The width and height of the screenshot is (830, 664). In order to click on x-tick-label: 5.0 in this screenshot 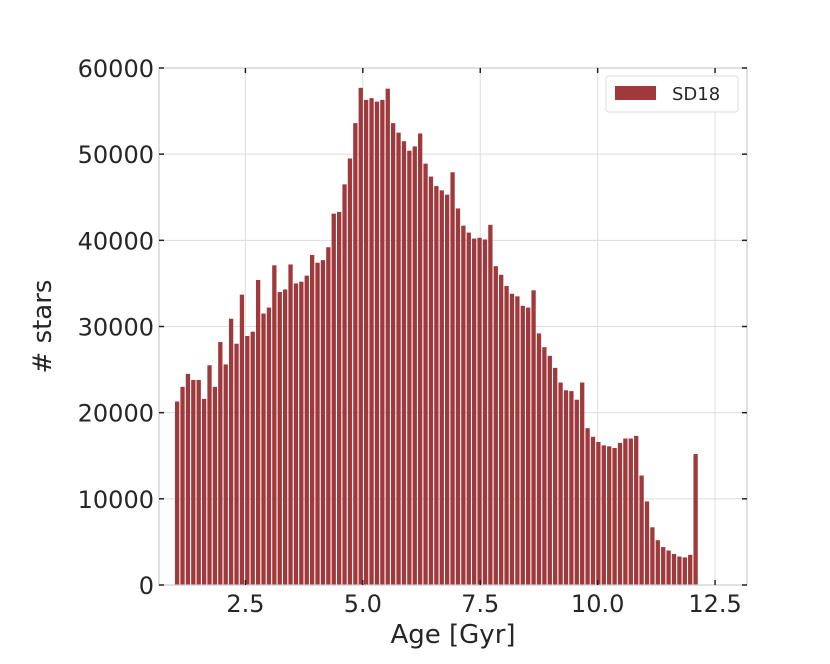, I will do `click(363, 604)`.